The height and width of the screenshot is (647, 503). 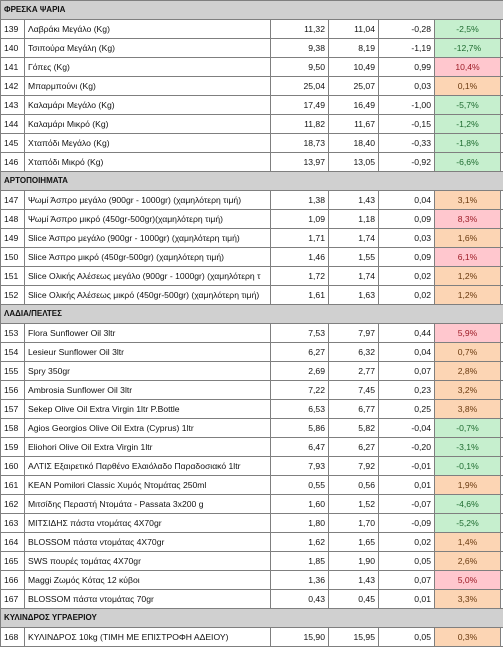 I want to click on percent-change-cell: 1,4%, so click(x=468, y=542).